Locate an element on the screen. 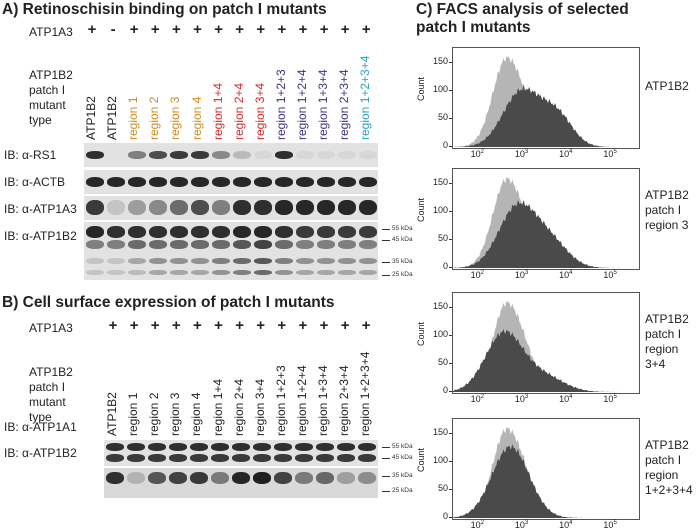 The image size is (696, 530). facs-sample-name-line: ATP1B2 is located at coordinates (667, 195).